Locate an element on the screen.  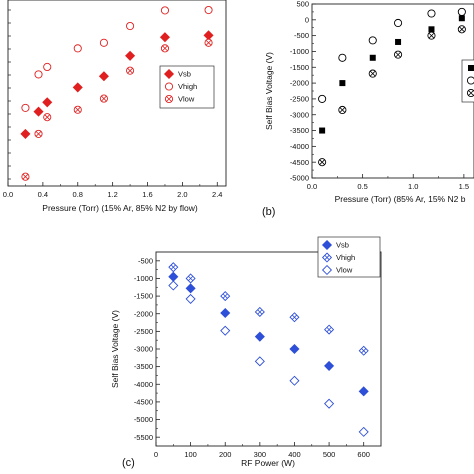
chart3-x-tick-label: 600 is located at coordinates (363, 454).